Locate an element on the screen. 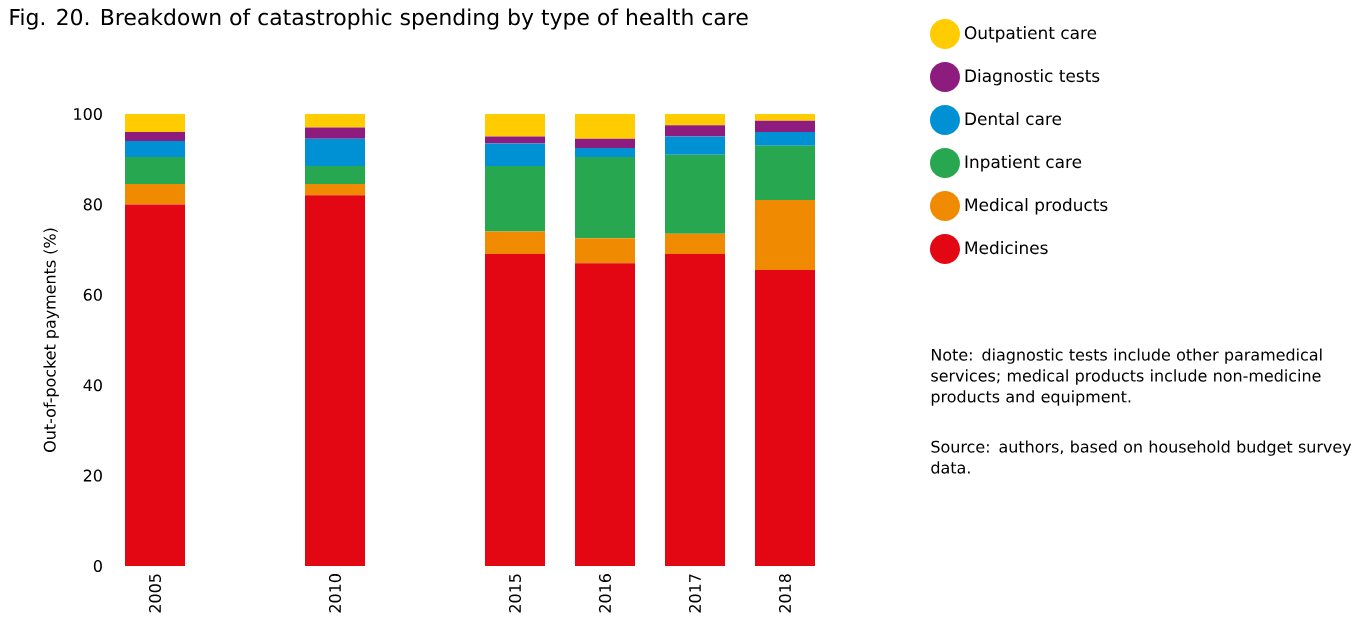 Image resolution: width=1369 pixels, height=634 pixels. y-tick-label: 80 is located at coordinates (92, 204).